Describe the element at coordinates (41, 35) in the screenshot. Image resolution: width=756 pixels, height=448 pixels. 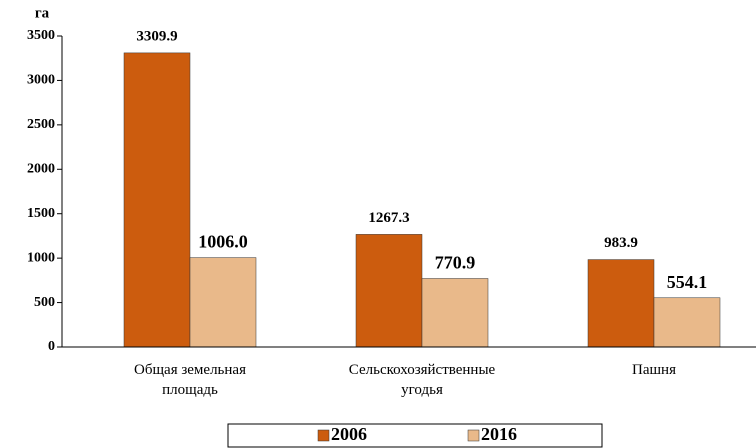
I see `y-tick-label: 3500` at that location.